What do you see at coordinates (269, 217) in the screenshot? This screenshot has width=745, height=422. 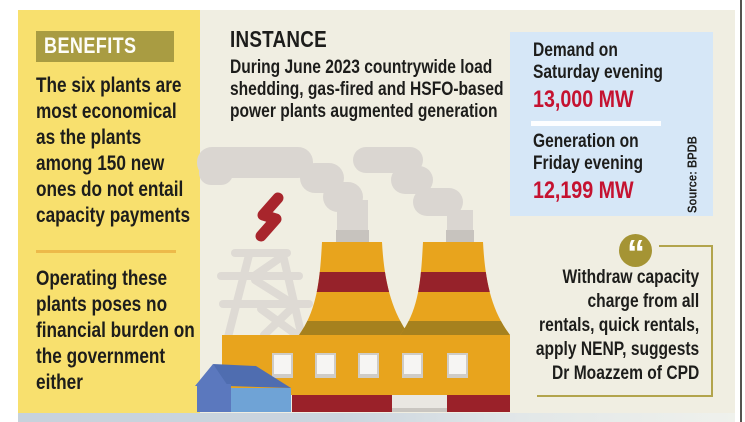 I see `lightning-bolt-icon` at bounding box center [269, 217].